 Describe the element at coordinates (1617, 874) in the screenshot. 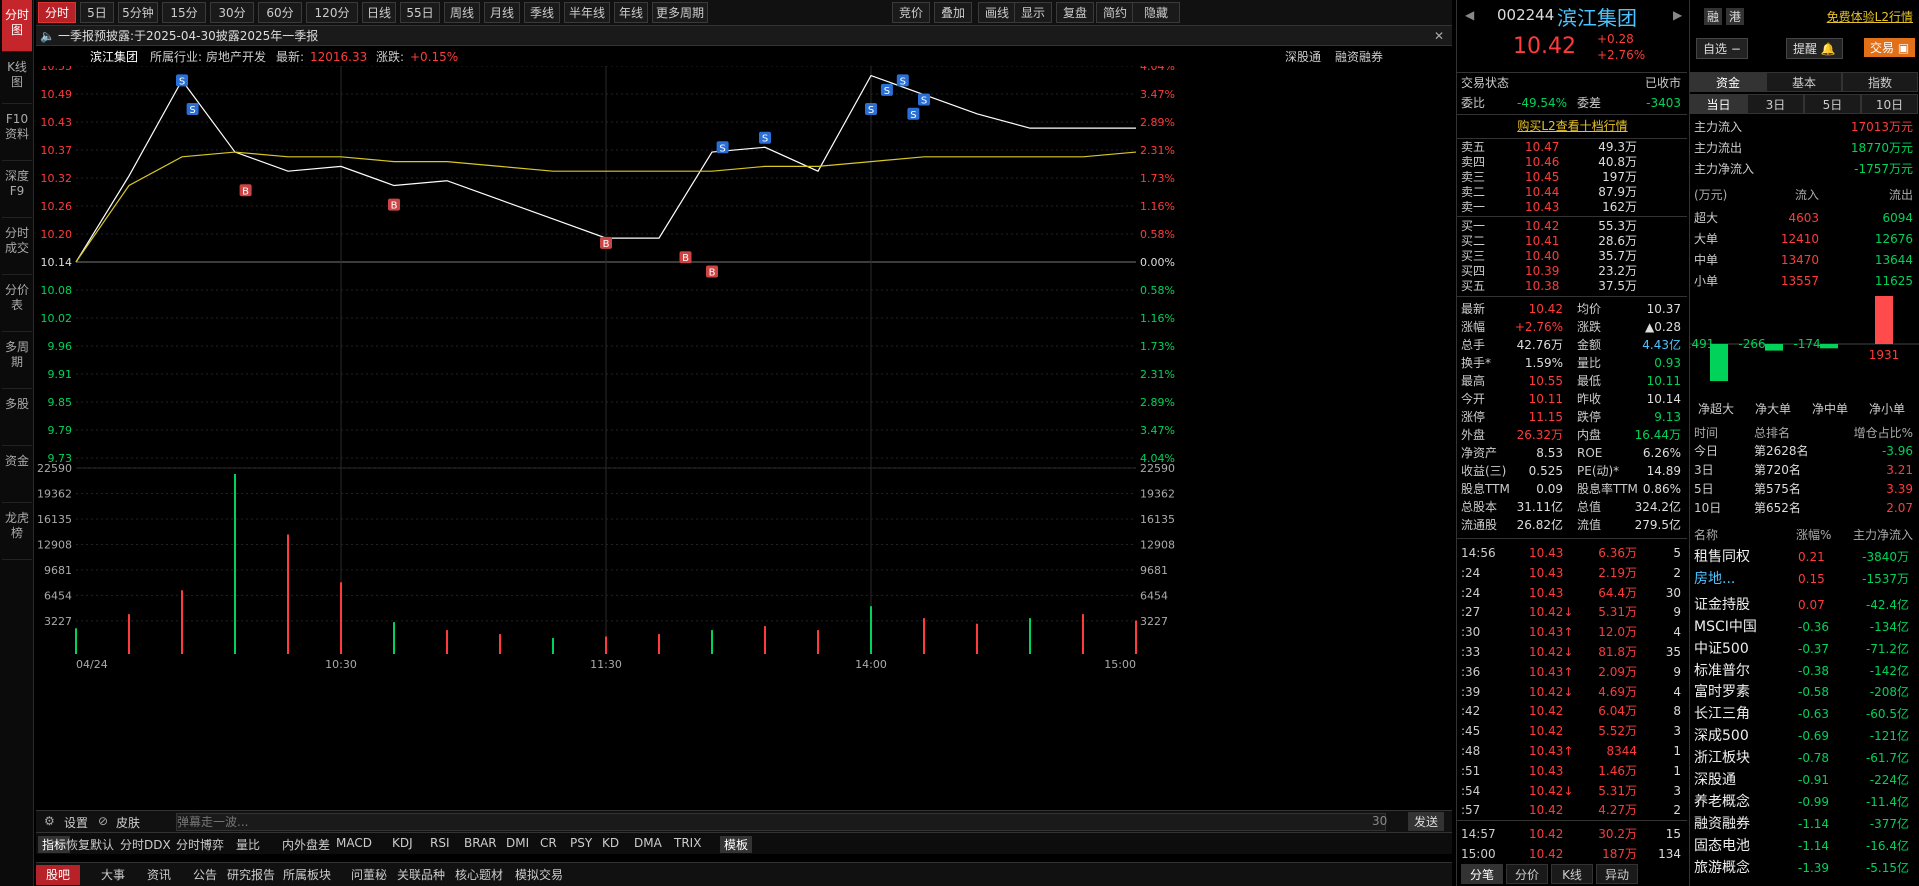

I see `mid-tab: 异动` at that location.